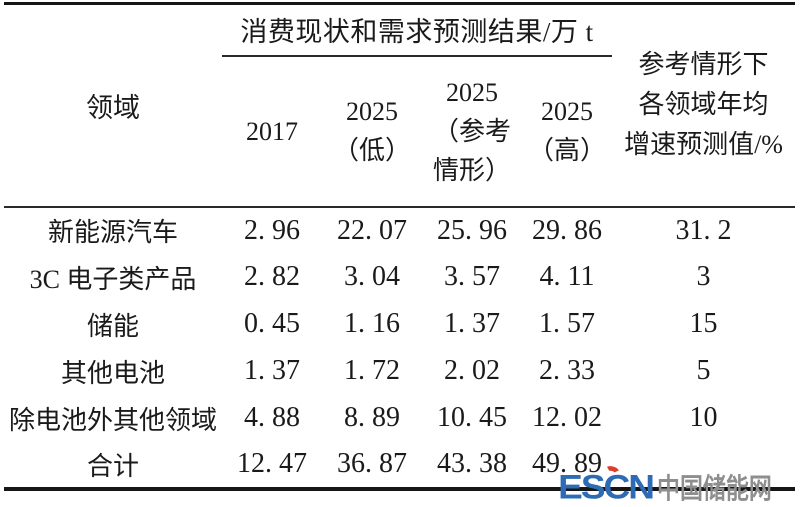  Describe the element at coordinates (703, 104) in the screenshot. I see `col-header-growth-rate: 参考情形下 各领域年均 增速预测值/%` at that location.